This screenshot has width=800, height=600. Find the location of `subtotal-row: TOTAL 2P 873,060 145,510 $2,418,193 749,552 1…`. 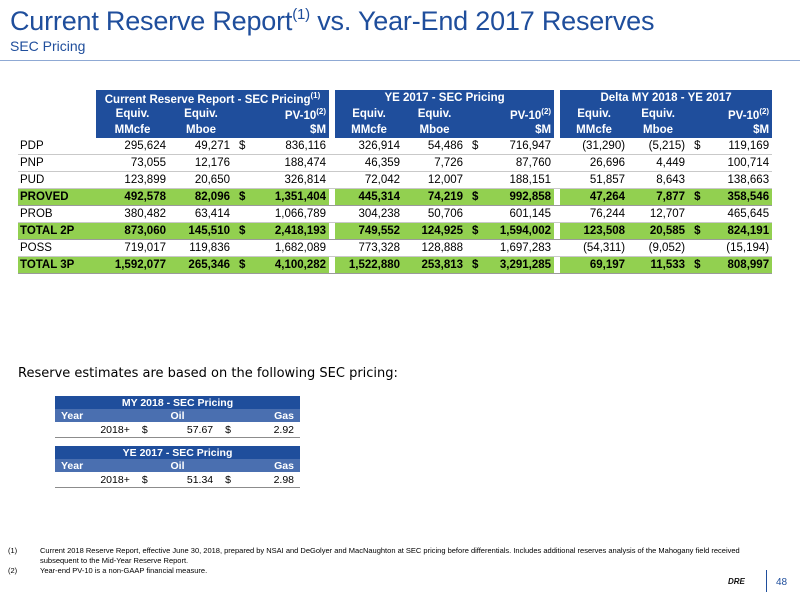

subtotal-row: TOTAL 2P 873,060 145,510 $2,418,193 749,552 1… is located at coordinates (395, 231).